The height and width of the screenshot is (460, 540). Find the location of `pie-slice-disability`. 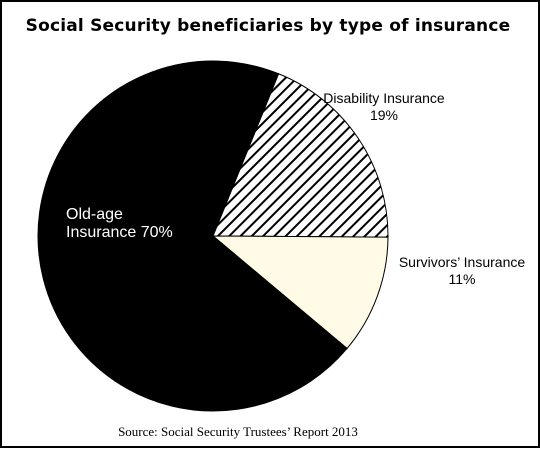

pie-slice-disability is located at coordinates (300, 155).